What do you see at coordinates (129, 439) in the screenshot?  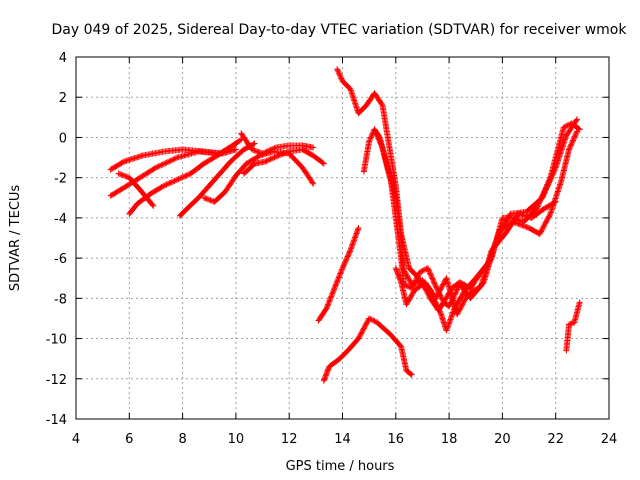 I see `x-tick-label: 6` at bounding box center [129, 439].